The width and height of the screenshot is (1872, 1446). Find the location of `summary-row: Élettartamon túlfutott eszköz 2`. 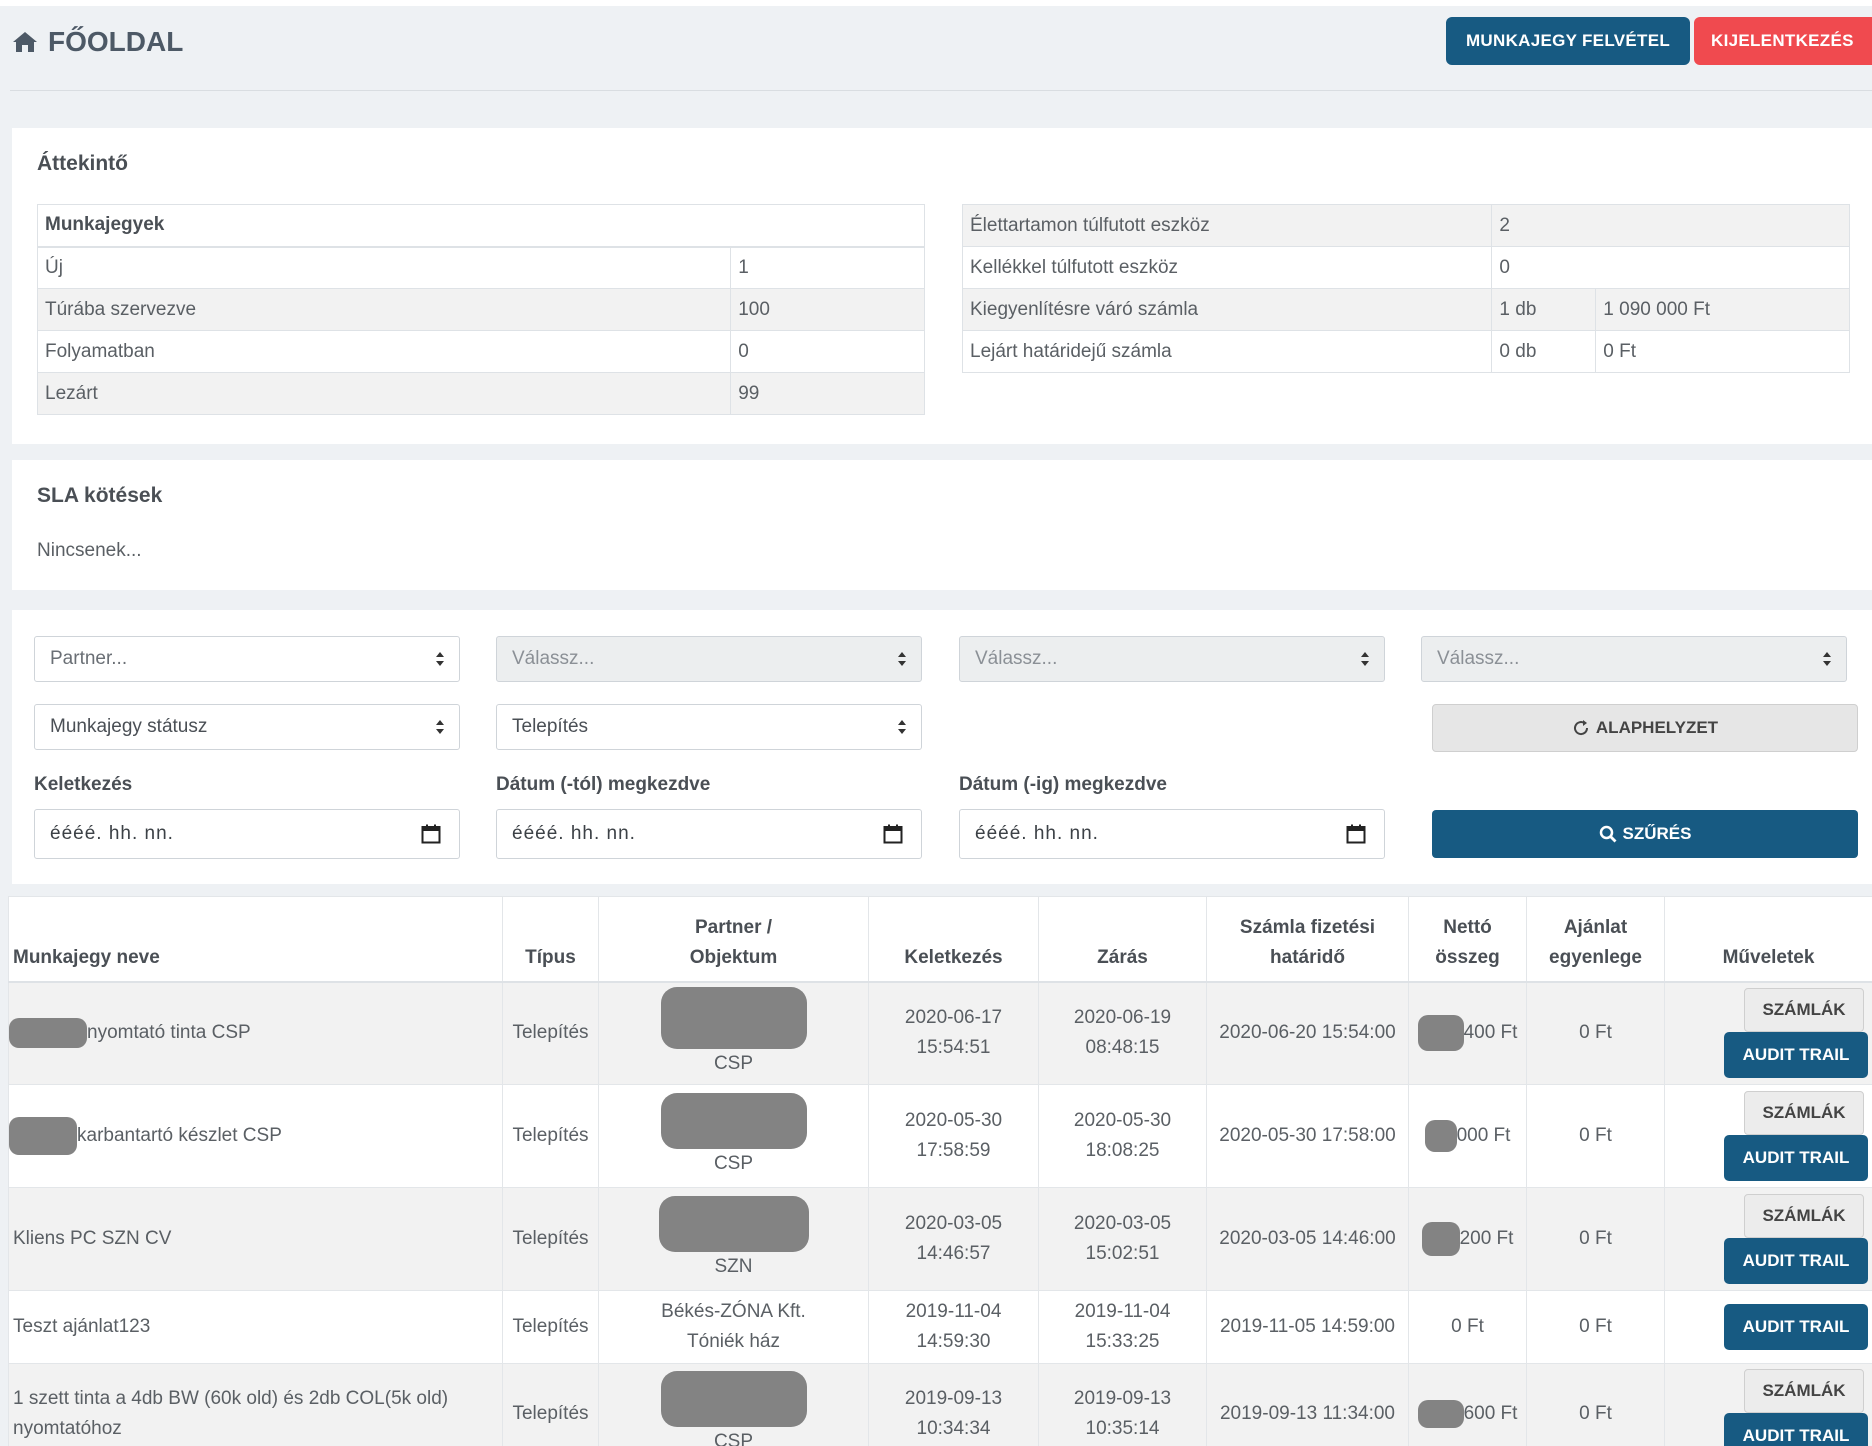

summary-row: Élettartamon túlfutott eszköz 2 is located at coordinates (1405, 225).